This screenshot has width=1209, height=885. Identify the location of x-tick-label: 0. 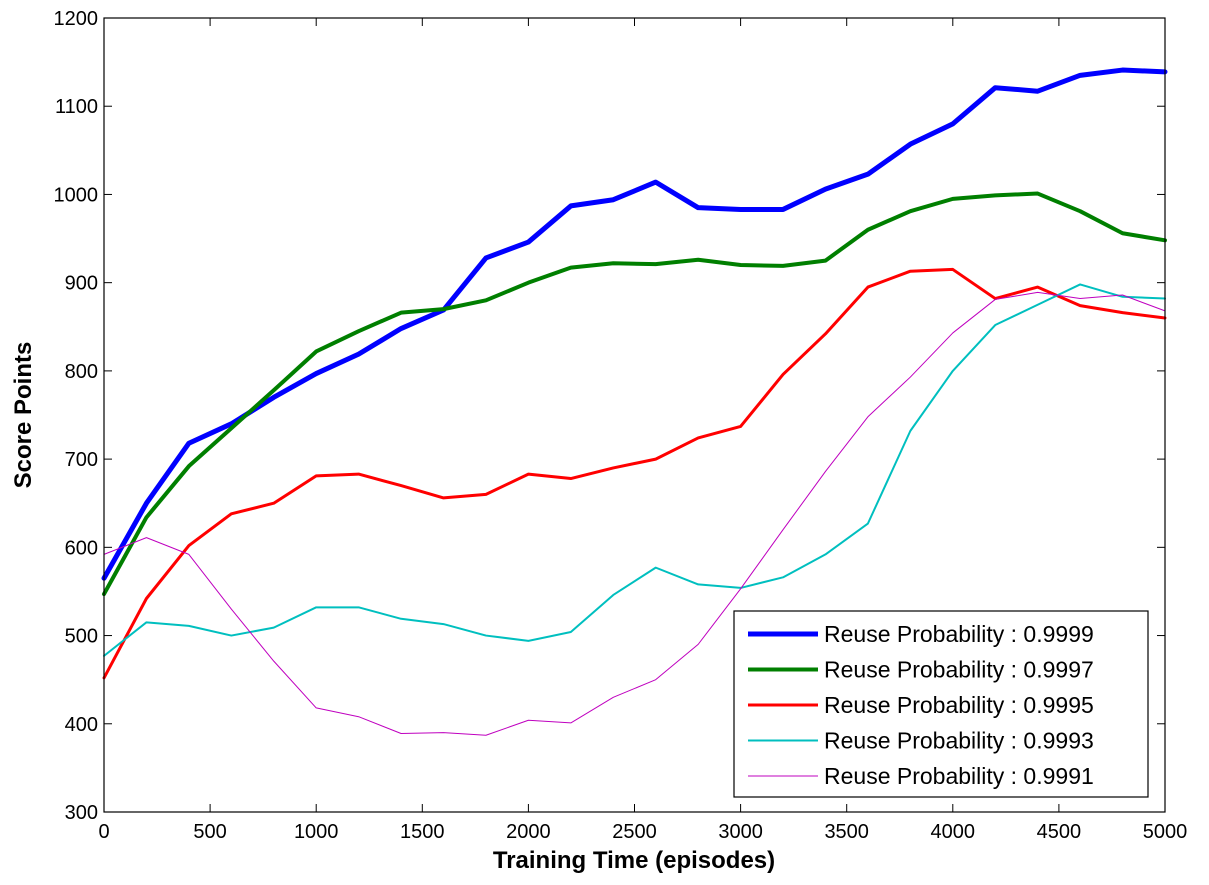
(103, 832).